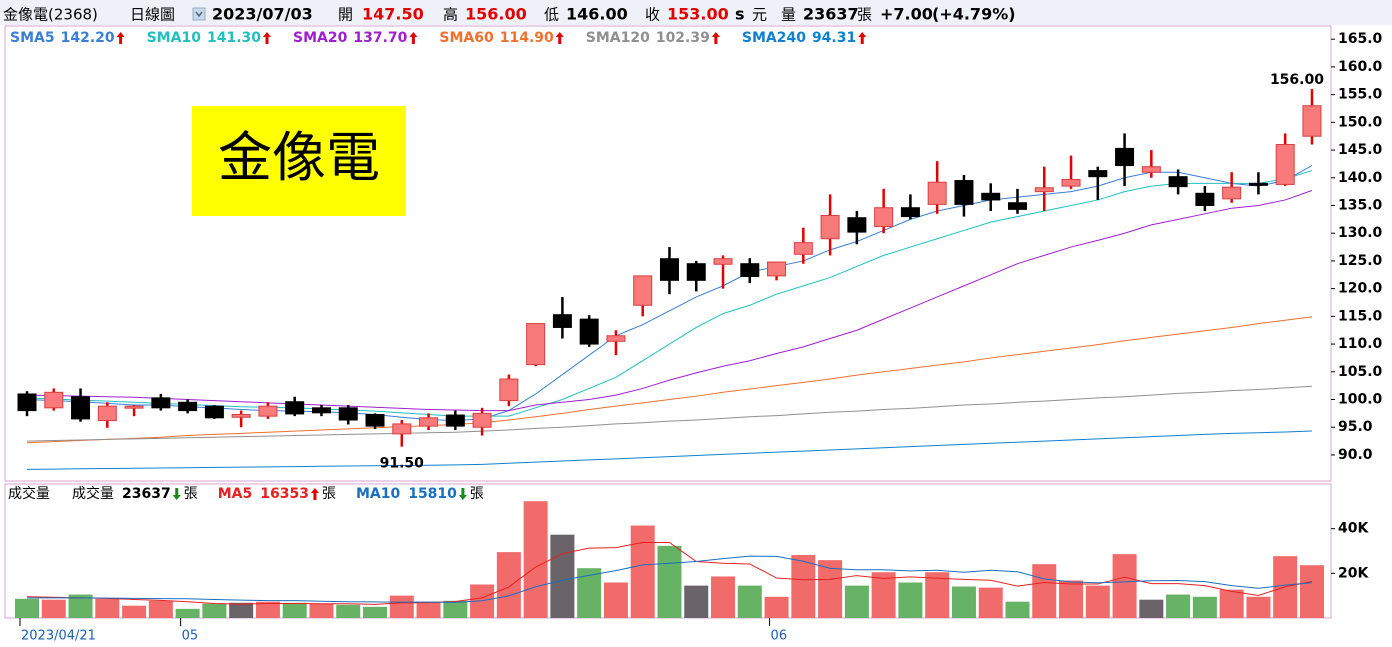 The image size is (1392, 647). Describe the element at coordinates (1360, 205) in the screenshot. I see `y-tick-label: 135.0` at that location.